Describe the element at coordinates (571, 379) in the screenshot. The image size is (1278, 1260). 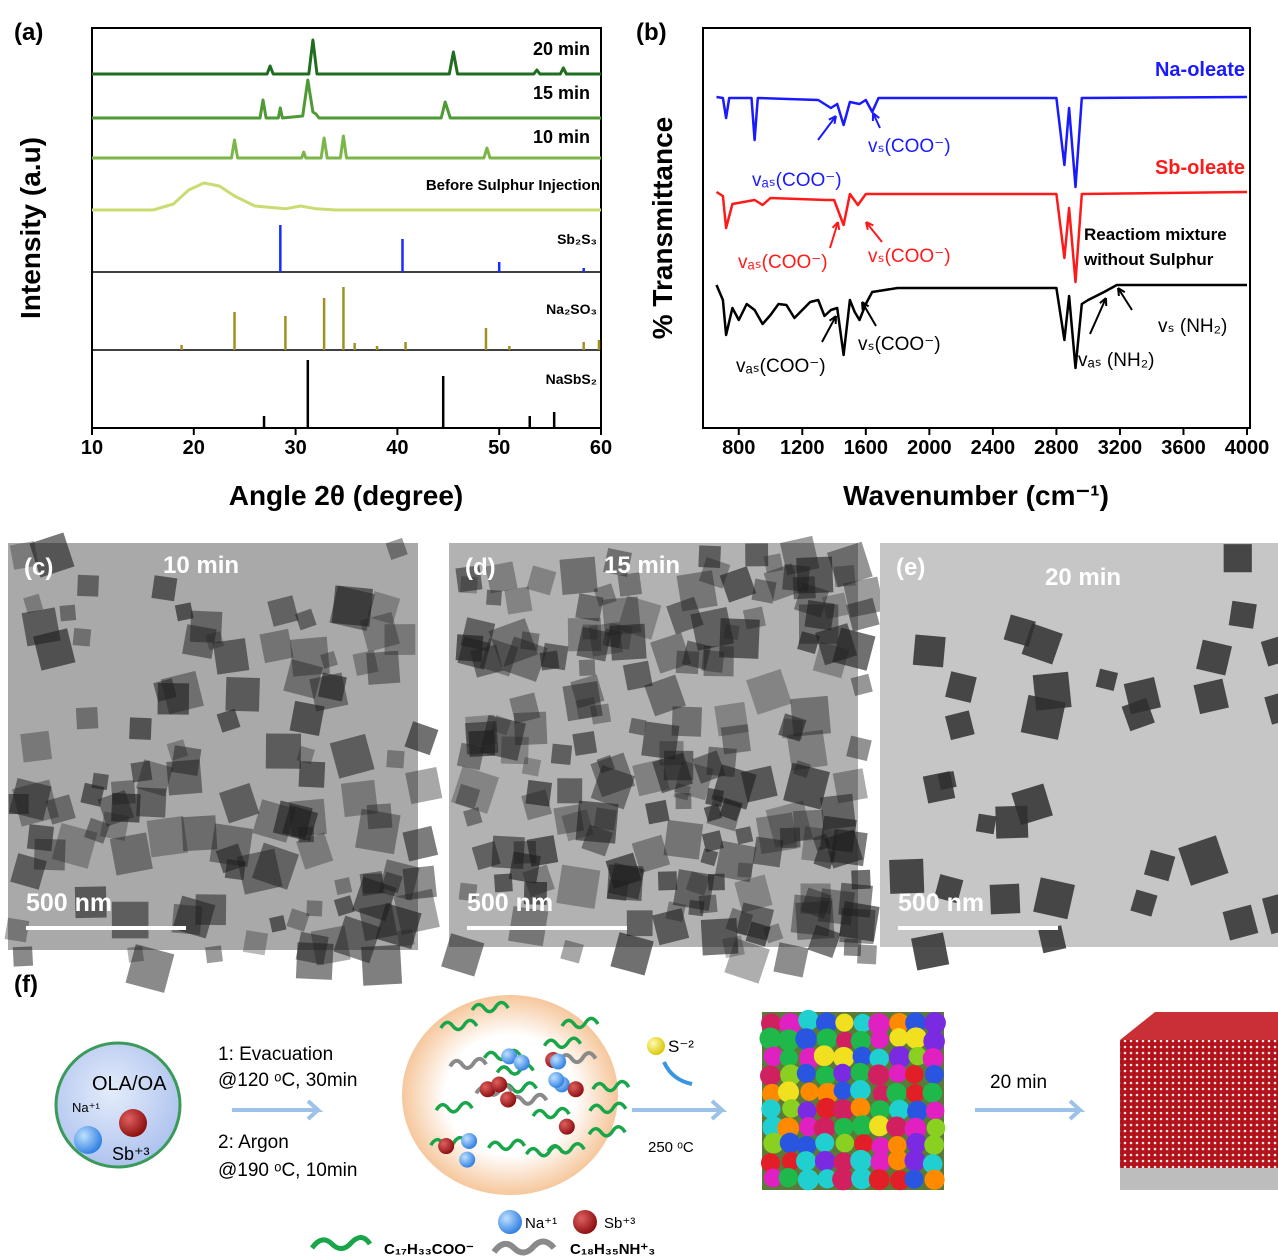
I see `series-label: NaSbS₂` at that location.